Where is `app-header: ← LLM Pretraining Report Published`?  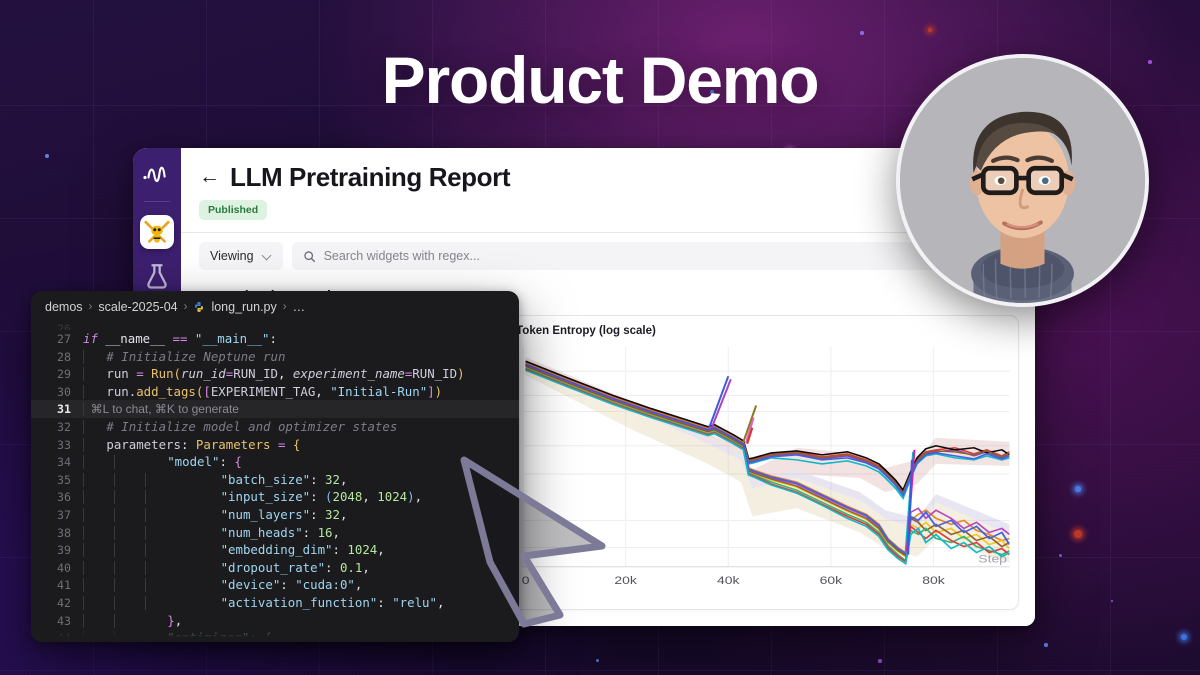 app-header: ← LLM Pretraining Report Published is located at coordinates (608, 184).